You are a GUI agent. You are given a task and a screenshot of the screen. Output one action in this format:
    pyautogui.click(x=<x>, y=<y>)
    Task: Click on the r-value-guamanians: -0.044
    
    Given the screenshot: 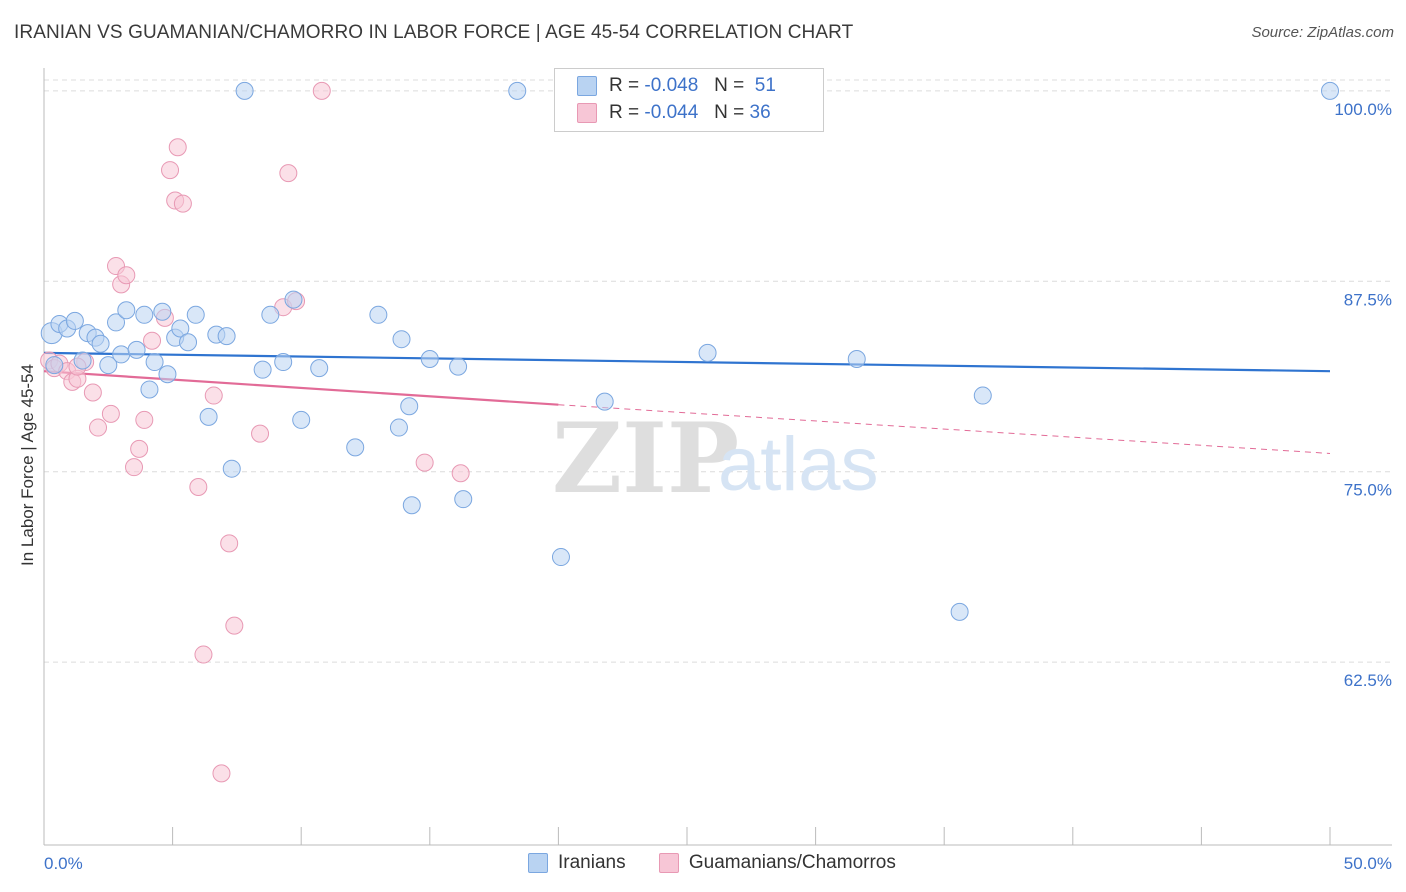 What is the action you would take?
    pyautogui.click(x=671, y=112)
    